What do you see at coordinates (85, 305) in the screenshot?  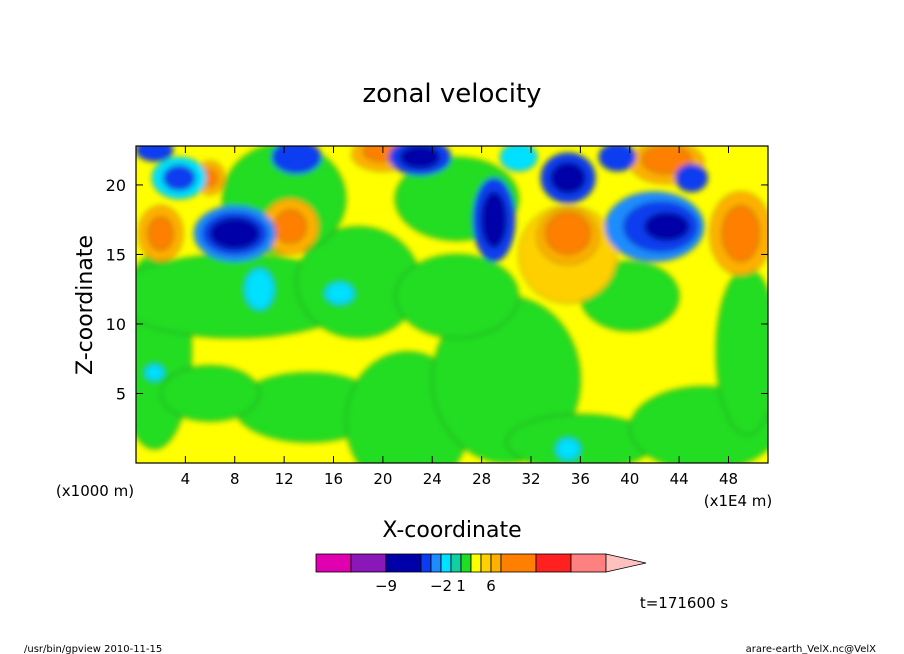 I see `y-axis-label: Z-coordinate` at bounding box center [85, 305].